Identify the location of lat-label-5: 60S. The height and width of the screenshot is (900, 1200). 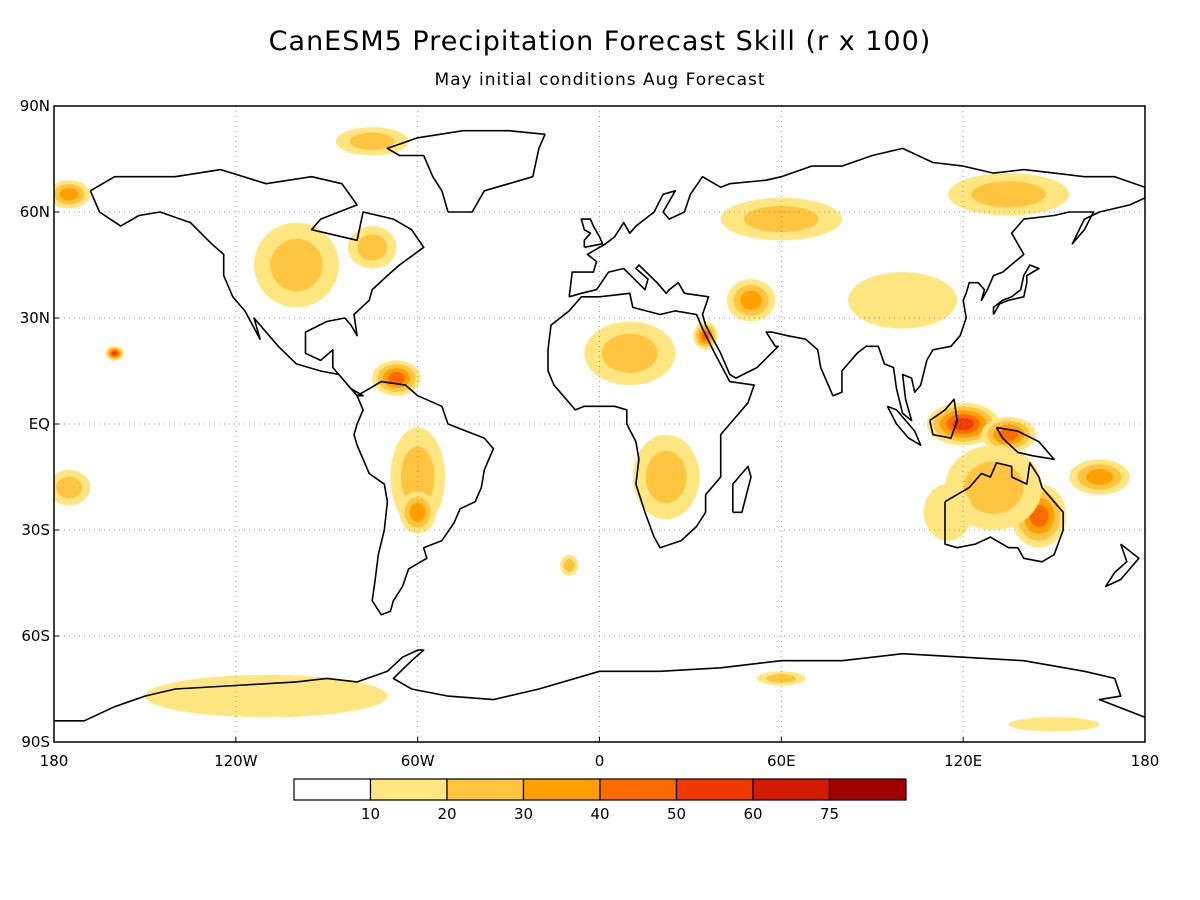
(35, 636).